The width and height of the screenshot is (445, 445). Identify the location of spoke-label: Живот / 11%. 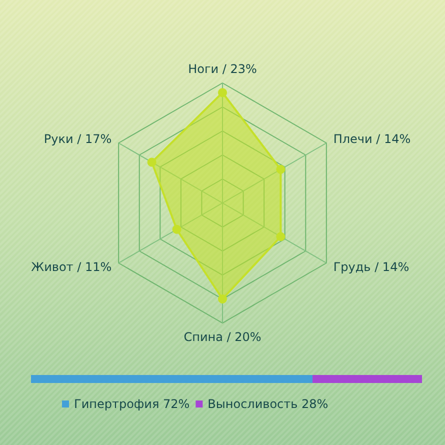
(71, 267).